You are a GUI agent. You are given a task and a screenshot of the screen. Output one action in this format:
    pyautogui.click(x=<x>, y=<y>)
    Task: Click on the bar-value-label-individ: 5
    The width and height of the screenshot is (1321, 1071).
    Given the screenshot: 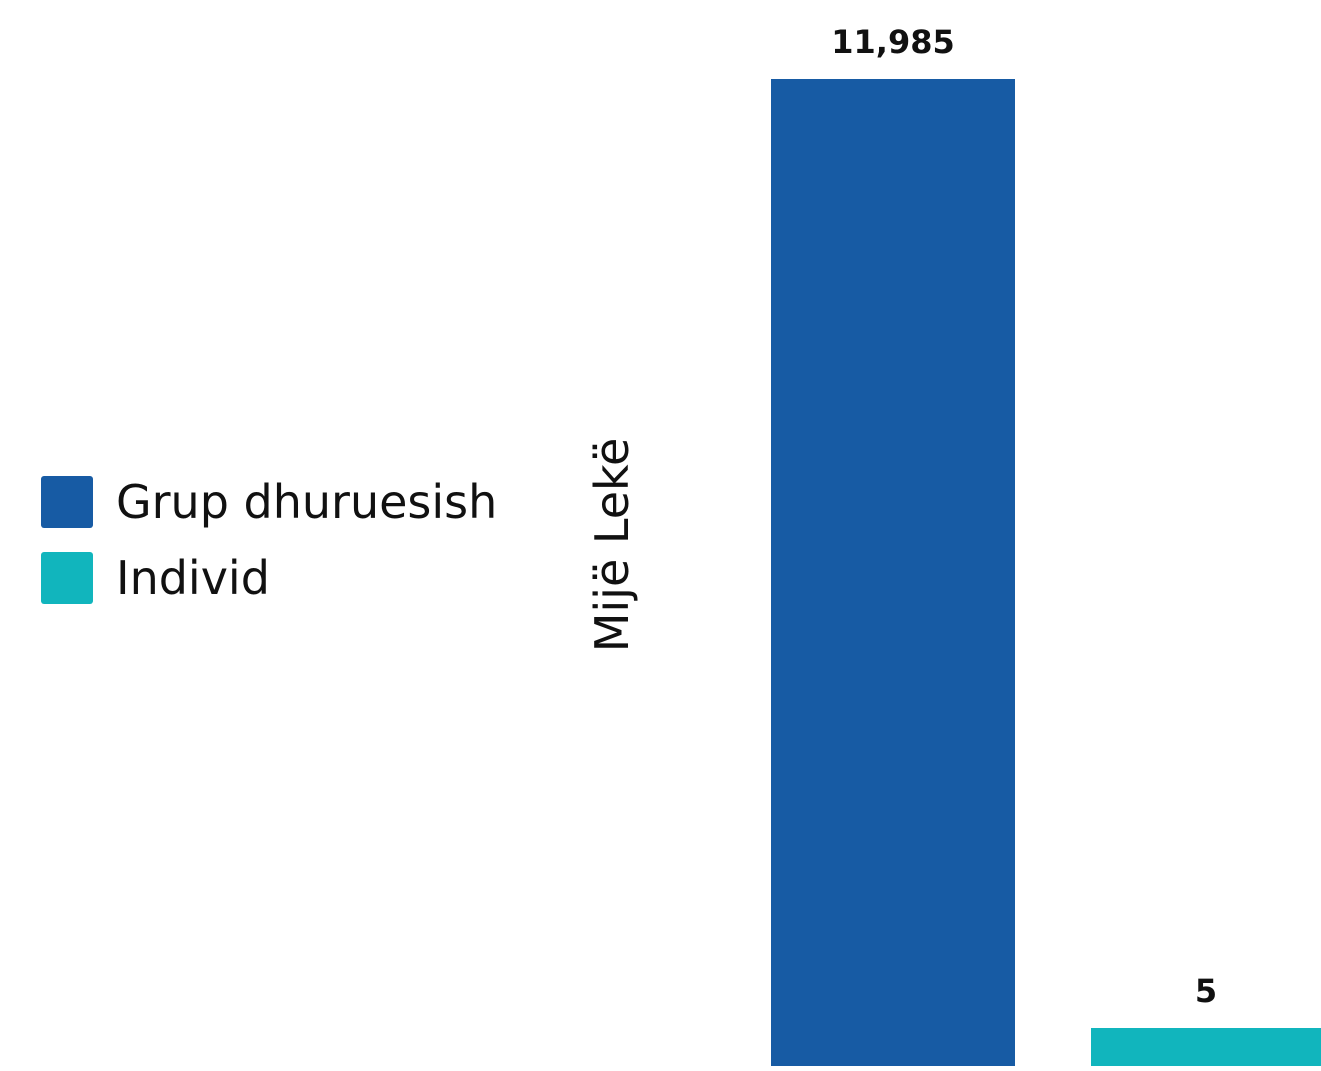 What is the action you would take?
    pyautogui.click(x=1206, y=991)
    